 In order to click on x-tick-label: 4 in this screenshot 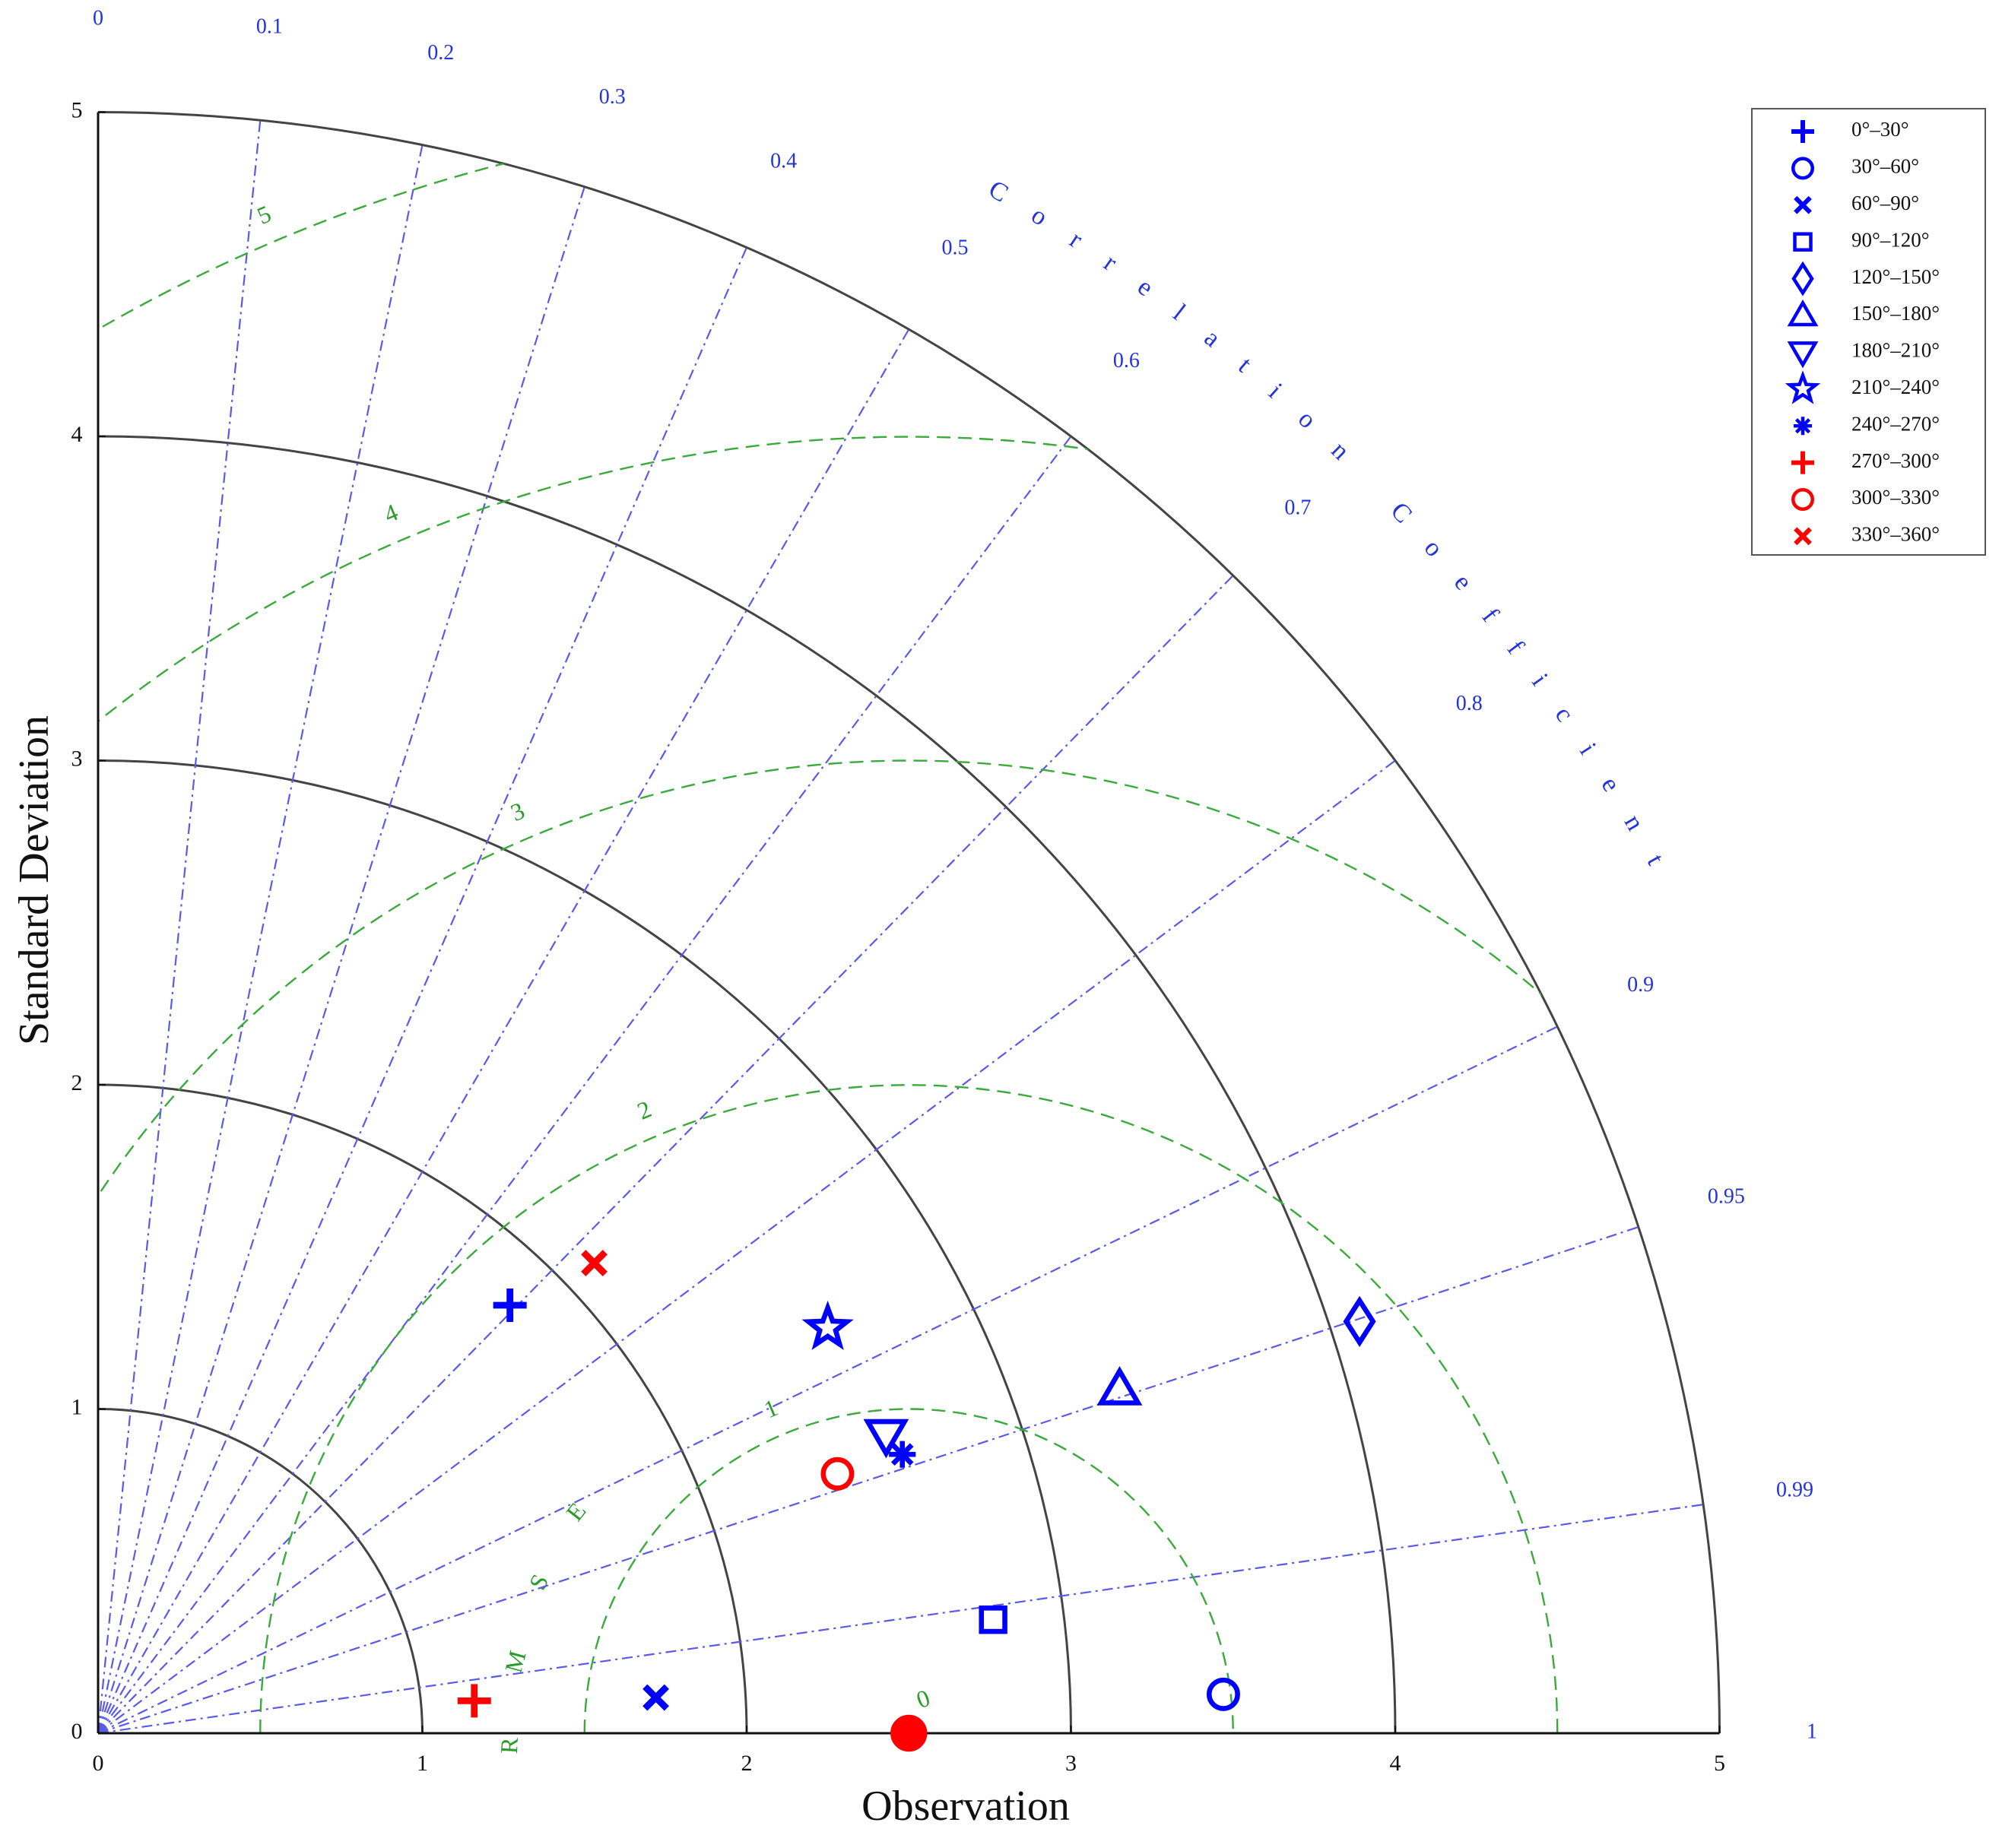, I will do `click(1395, 1763)`.